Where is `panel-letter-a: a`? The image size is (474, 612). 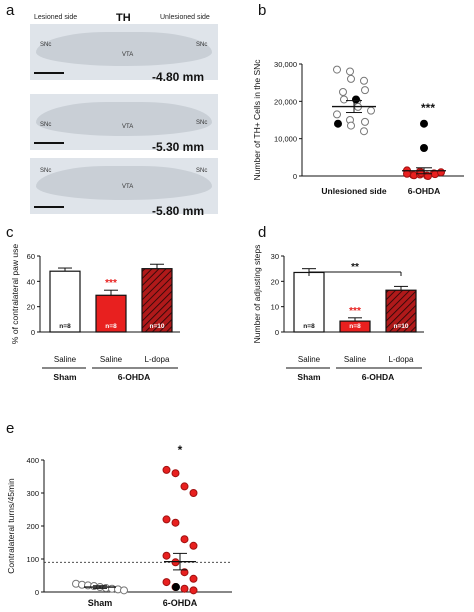 panel-letter-a: a is located at coordinates (10, 10).